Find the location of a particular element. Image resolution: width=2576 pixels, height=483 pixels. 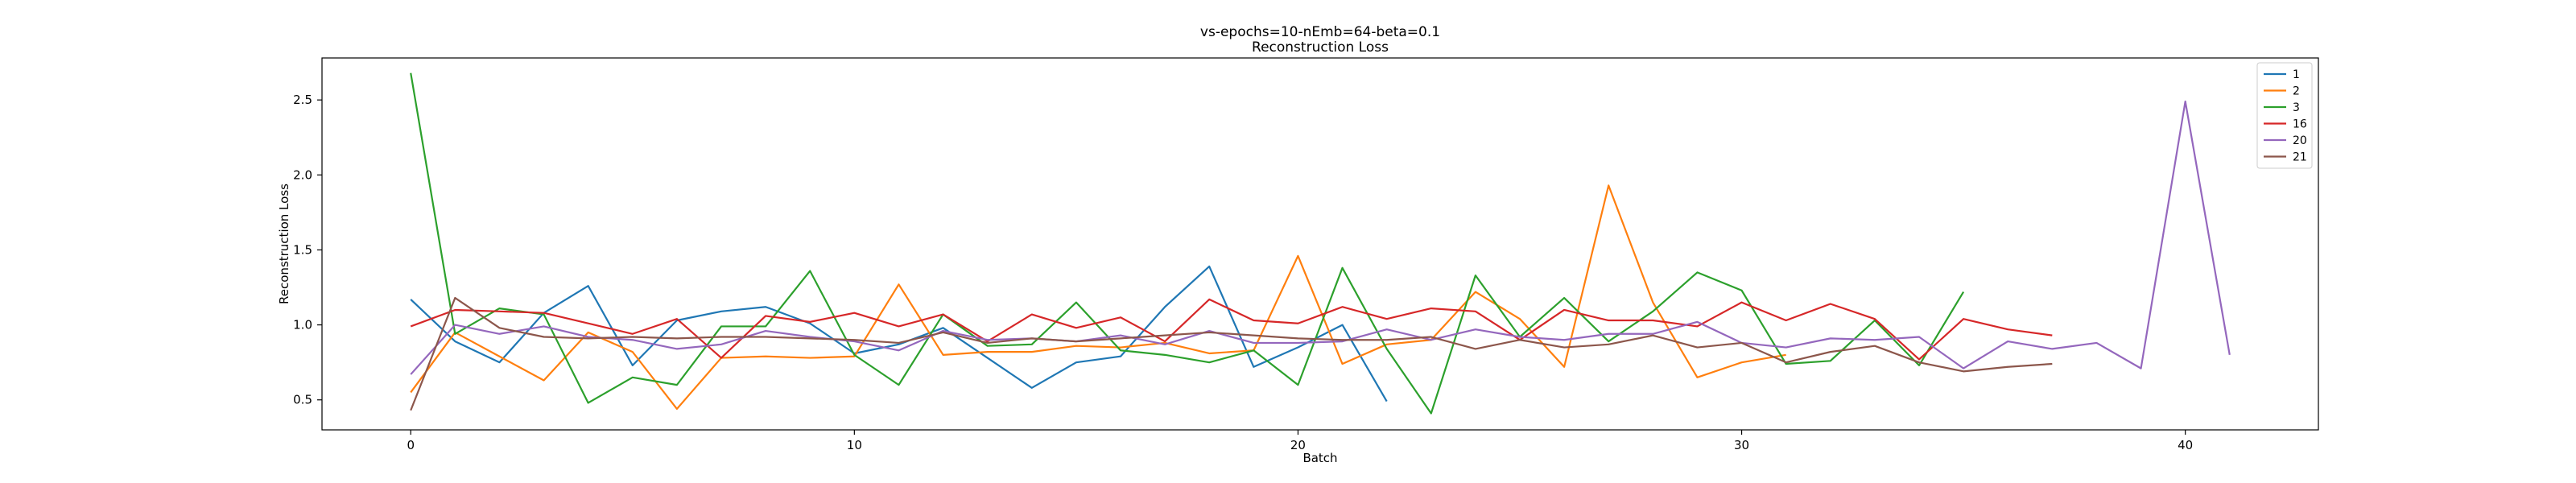

legend-label-16: 16 is located at coordinates (2300, 124).